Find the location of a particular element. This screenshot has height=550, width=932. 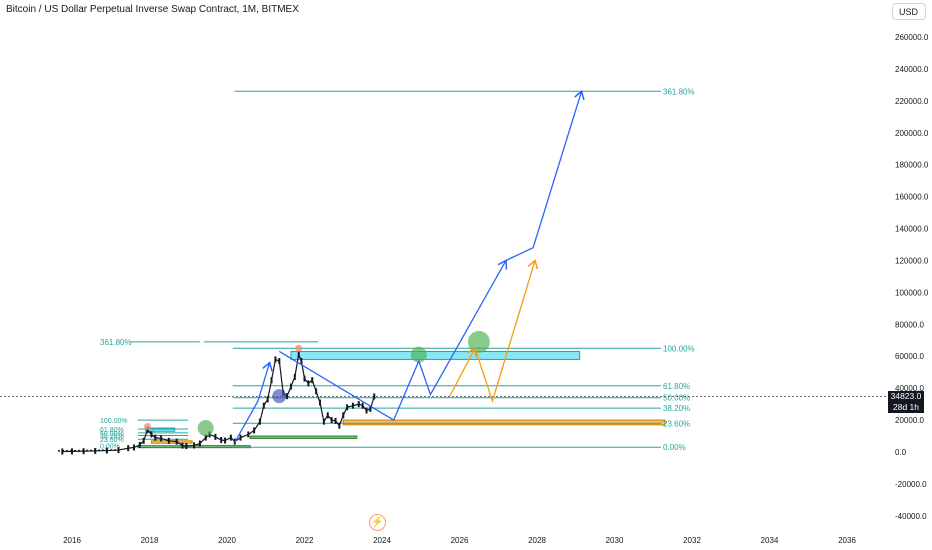

y-tick-label: -40000.0 is located at coordinates (911, 516).